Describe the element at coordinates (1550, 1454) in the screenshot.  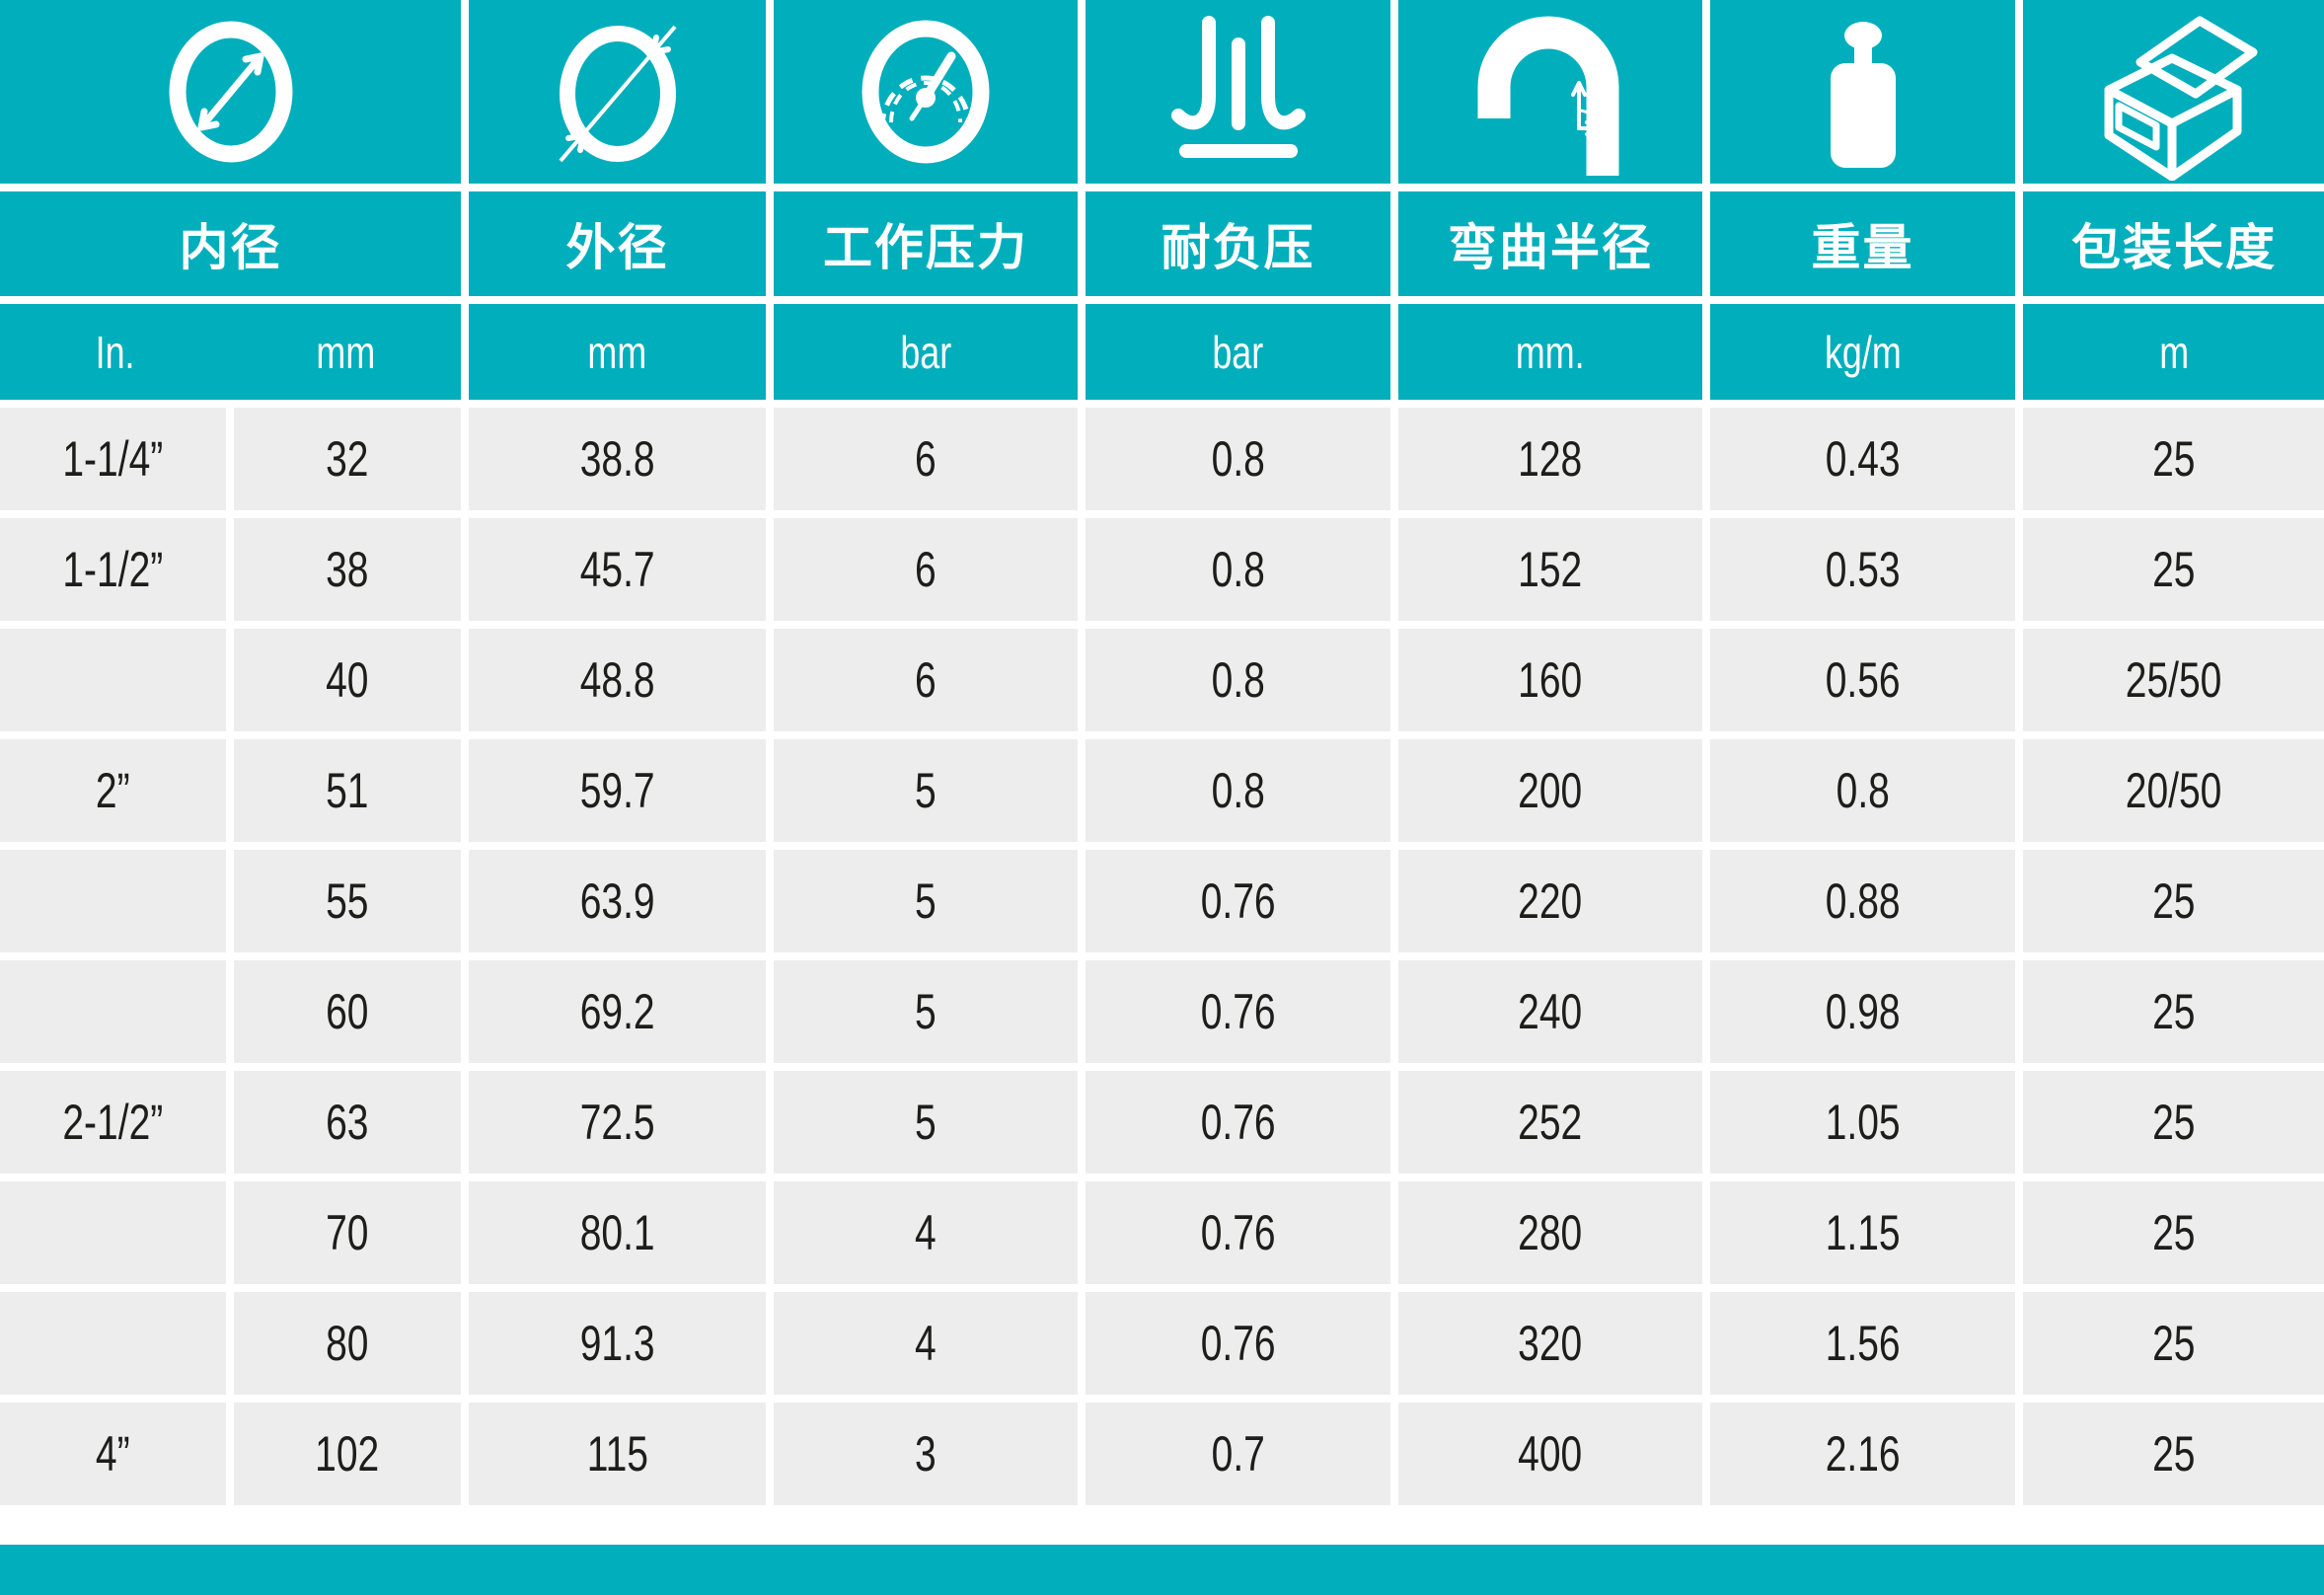
I see `table-cell-r9-c5: 400` at that location.